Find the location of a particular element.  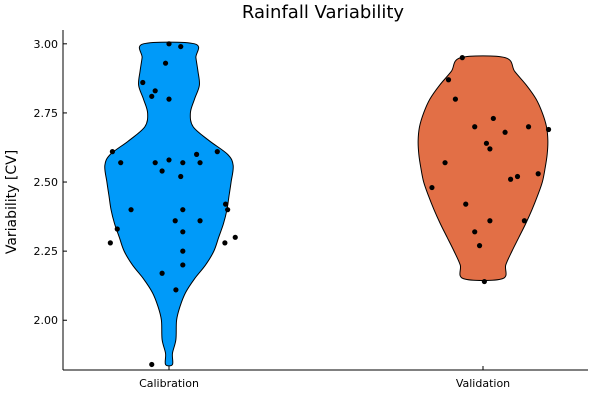

x-tick-label-validation: Validation is located at coordinates (483, 383).